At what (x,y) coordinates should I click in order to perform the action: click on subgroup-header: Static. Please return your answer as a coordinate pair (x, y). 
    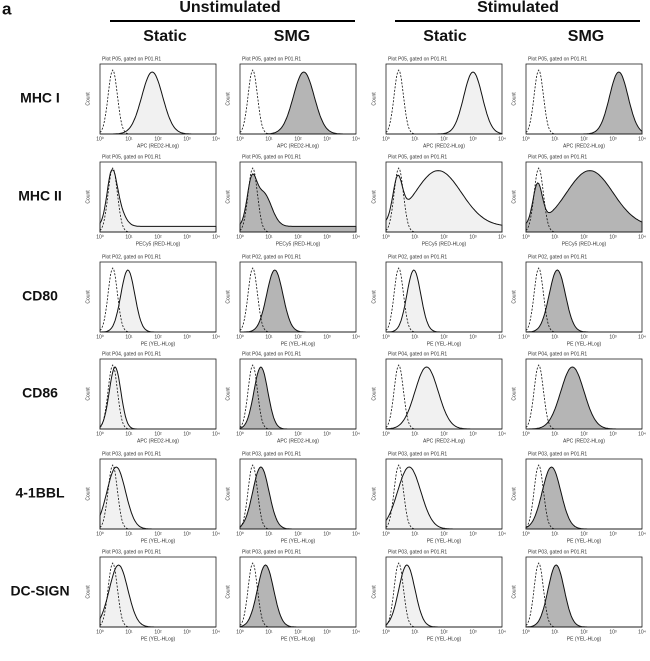
    Looking at the image, I should click on (165, 36).